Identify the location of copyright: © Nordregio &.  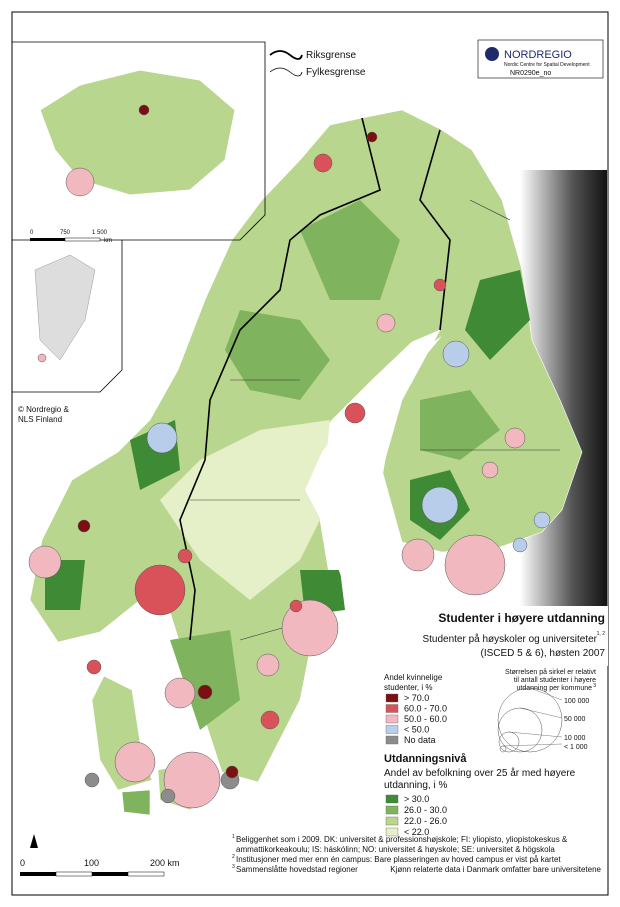
(43, 409).